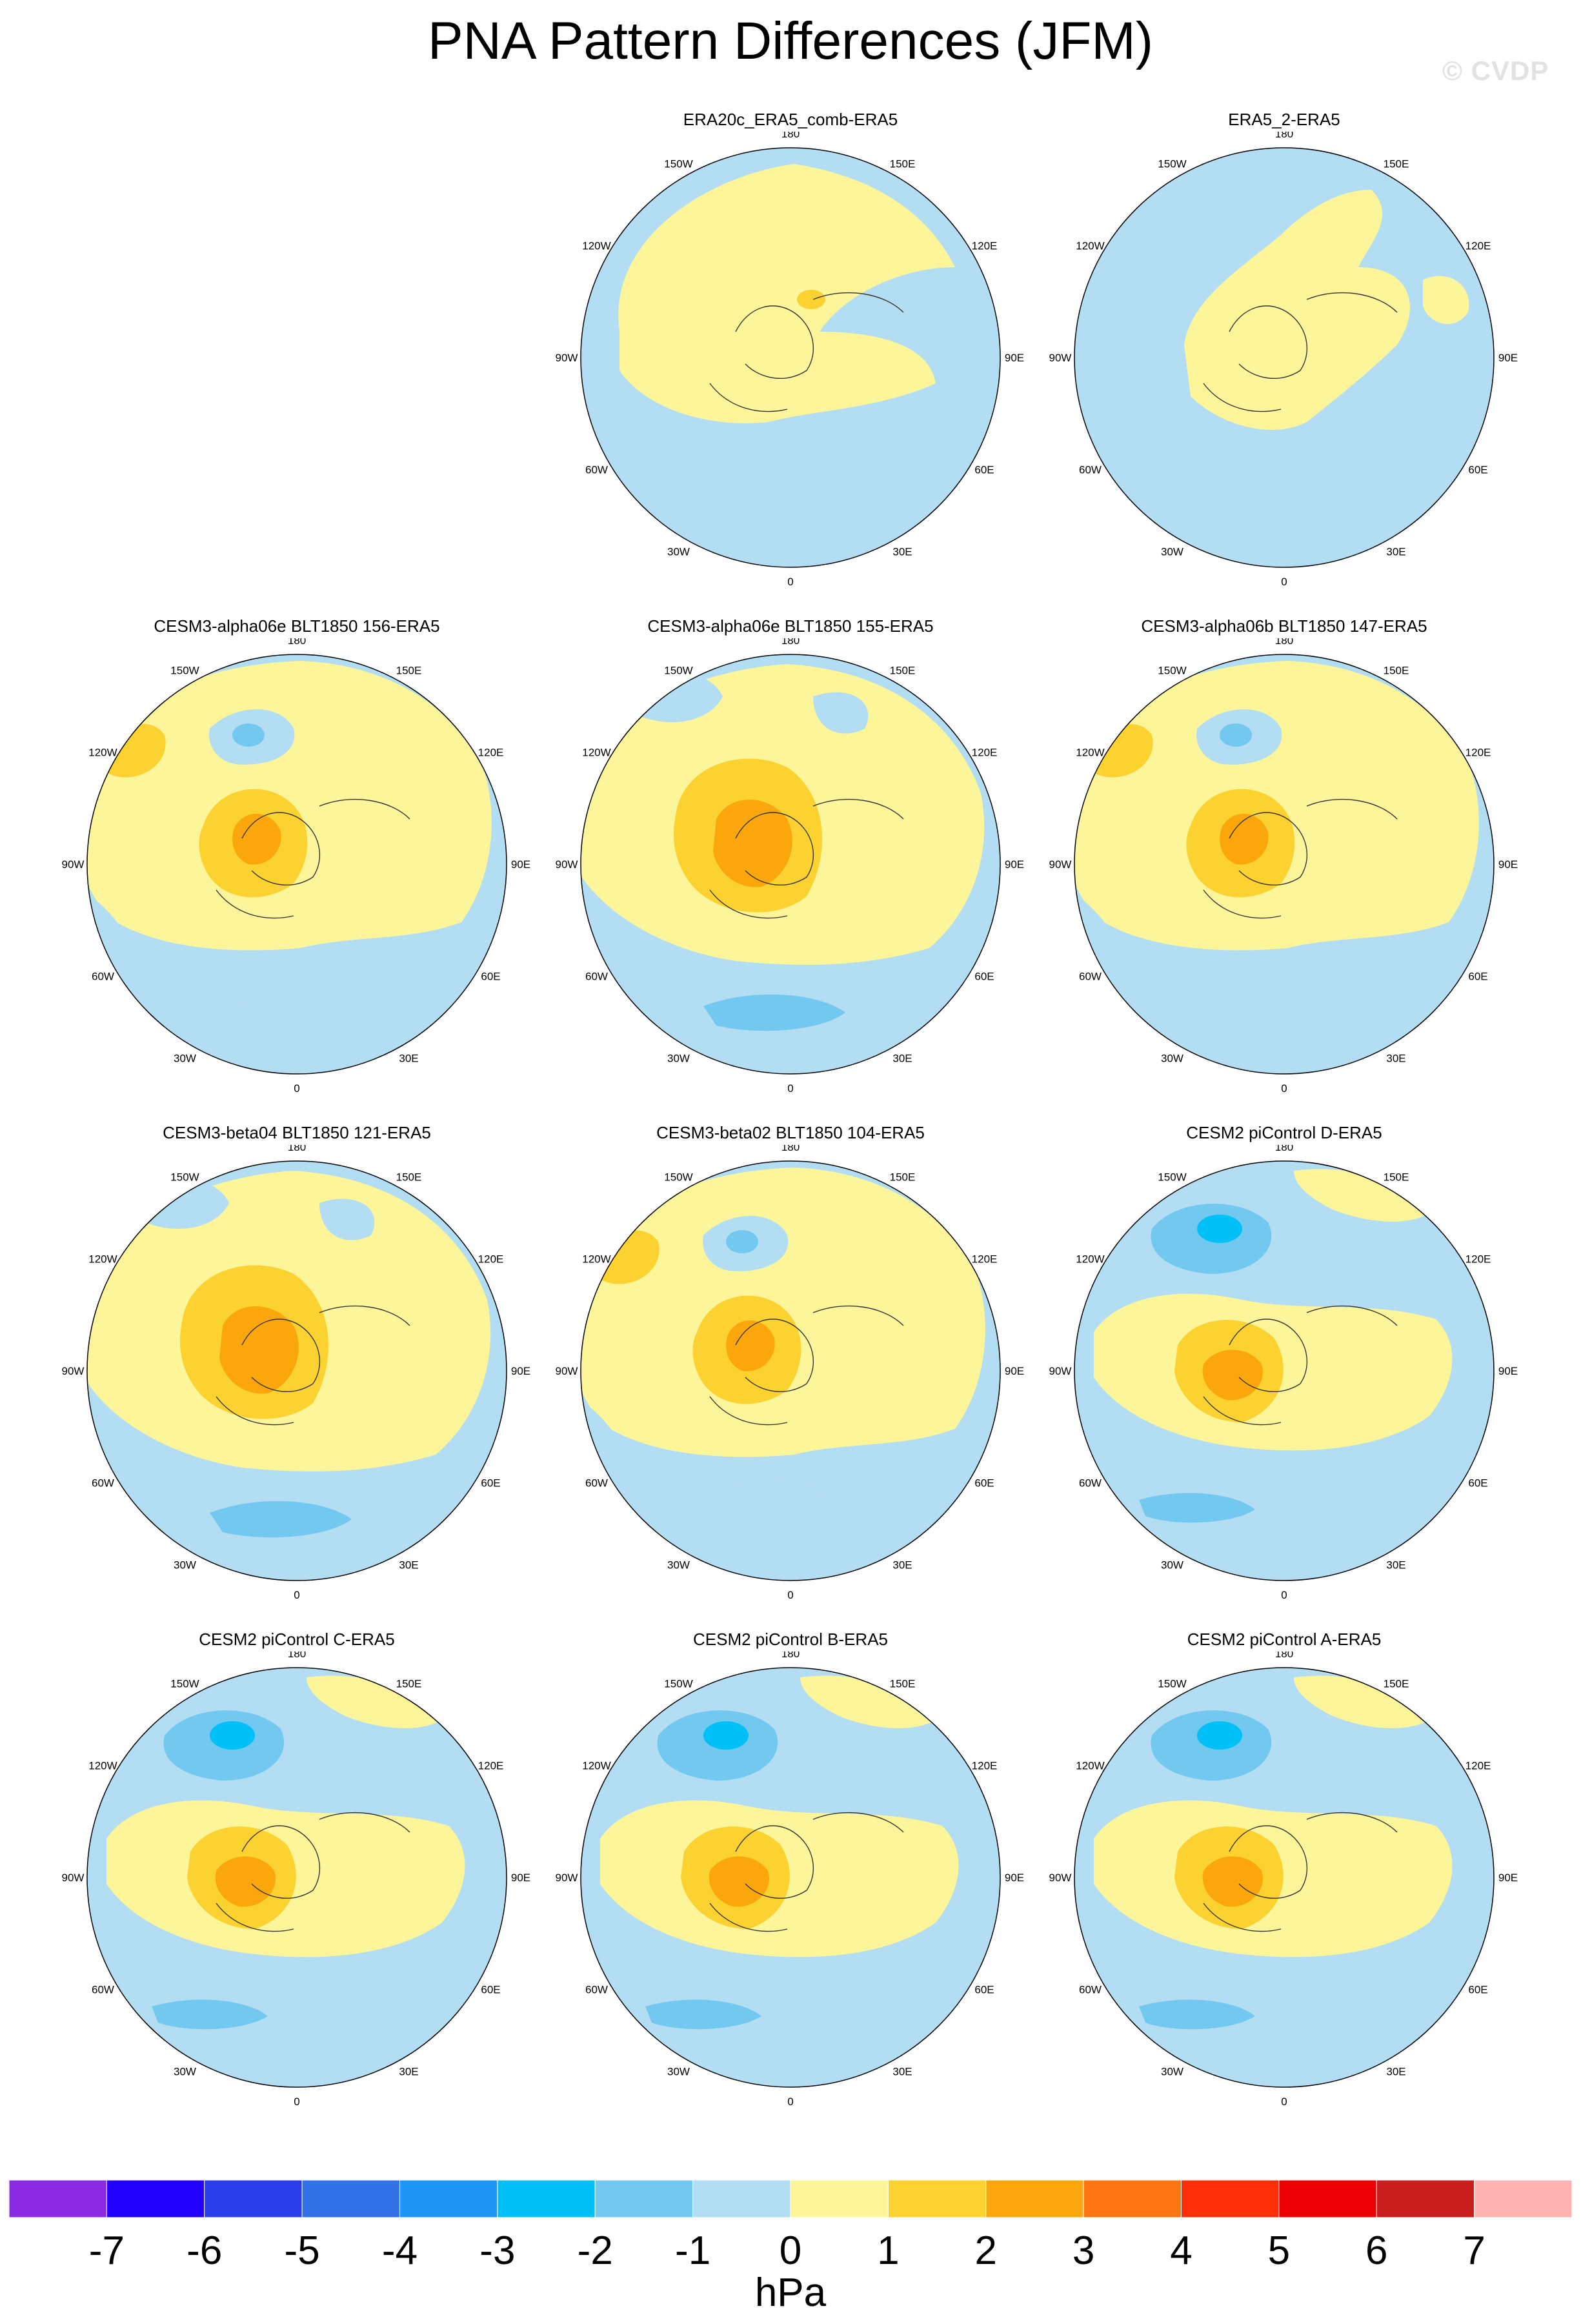 The width and height of the screenshot is (1581, 2324). I want to click on longitude-label: 60W, so click(103, 1483).